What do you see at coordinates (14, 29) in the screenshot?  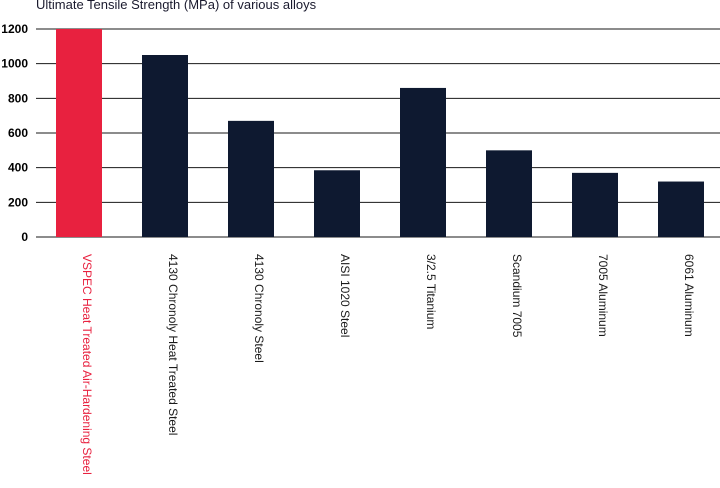 I see `y-tick-label: 1200` at bounding box center [14, 29].